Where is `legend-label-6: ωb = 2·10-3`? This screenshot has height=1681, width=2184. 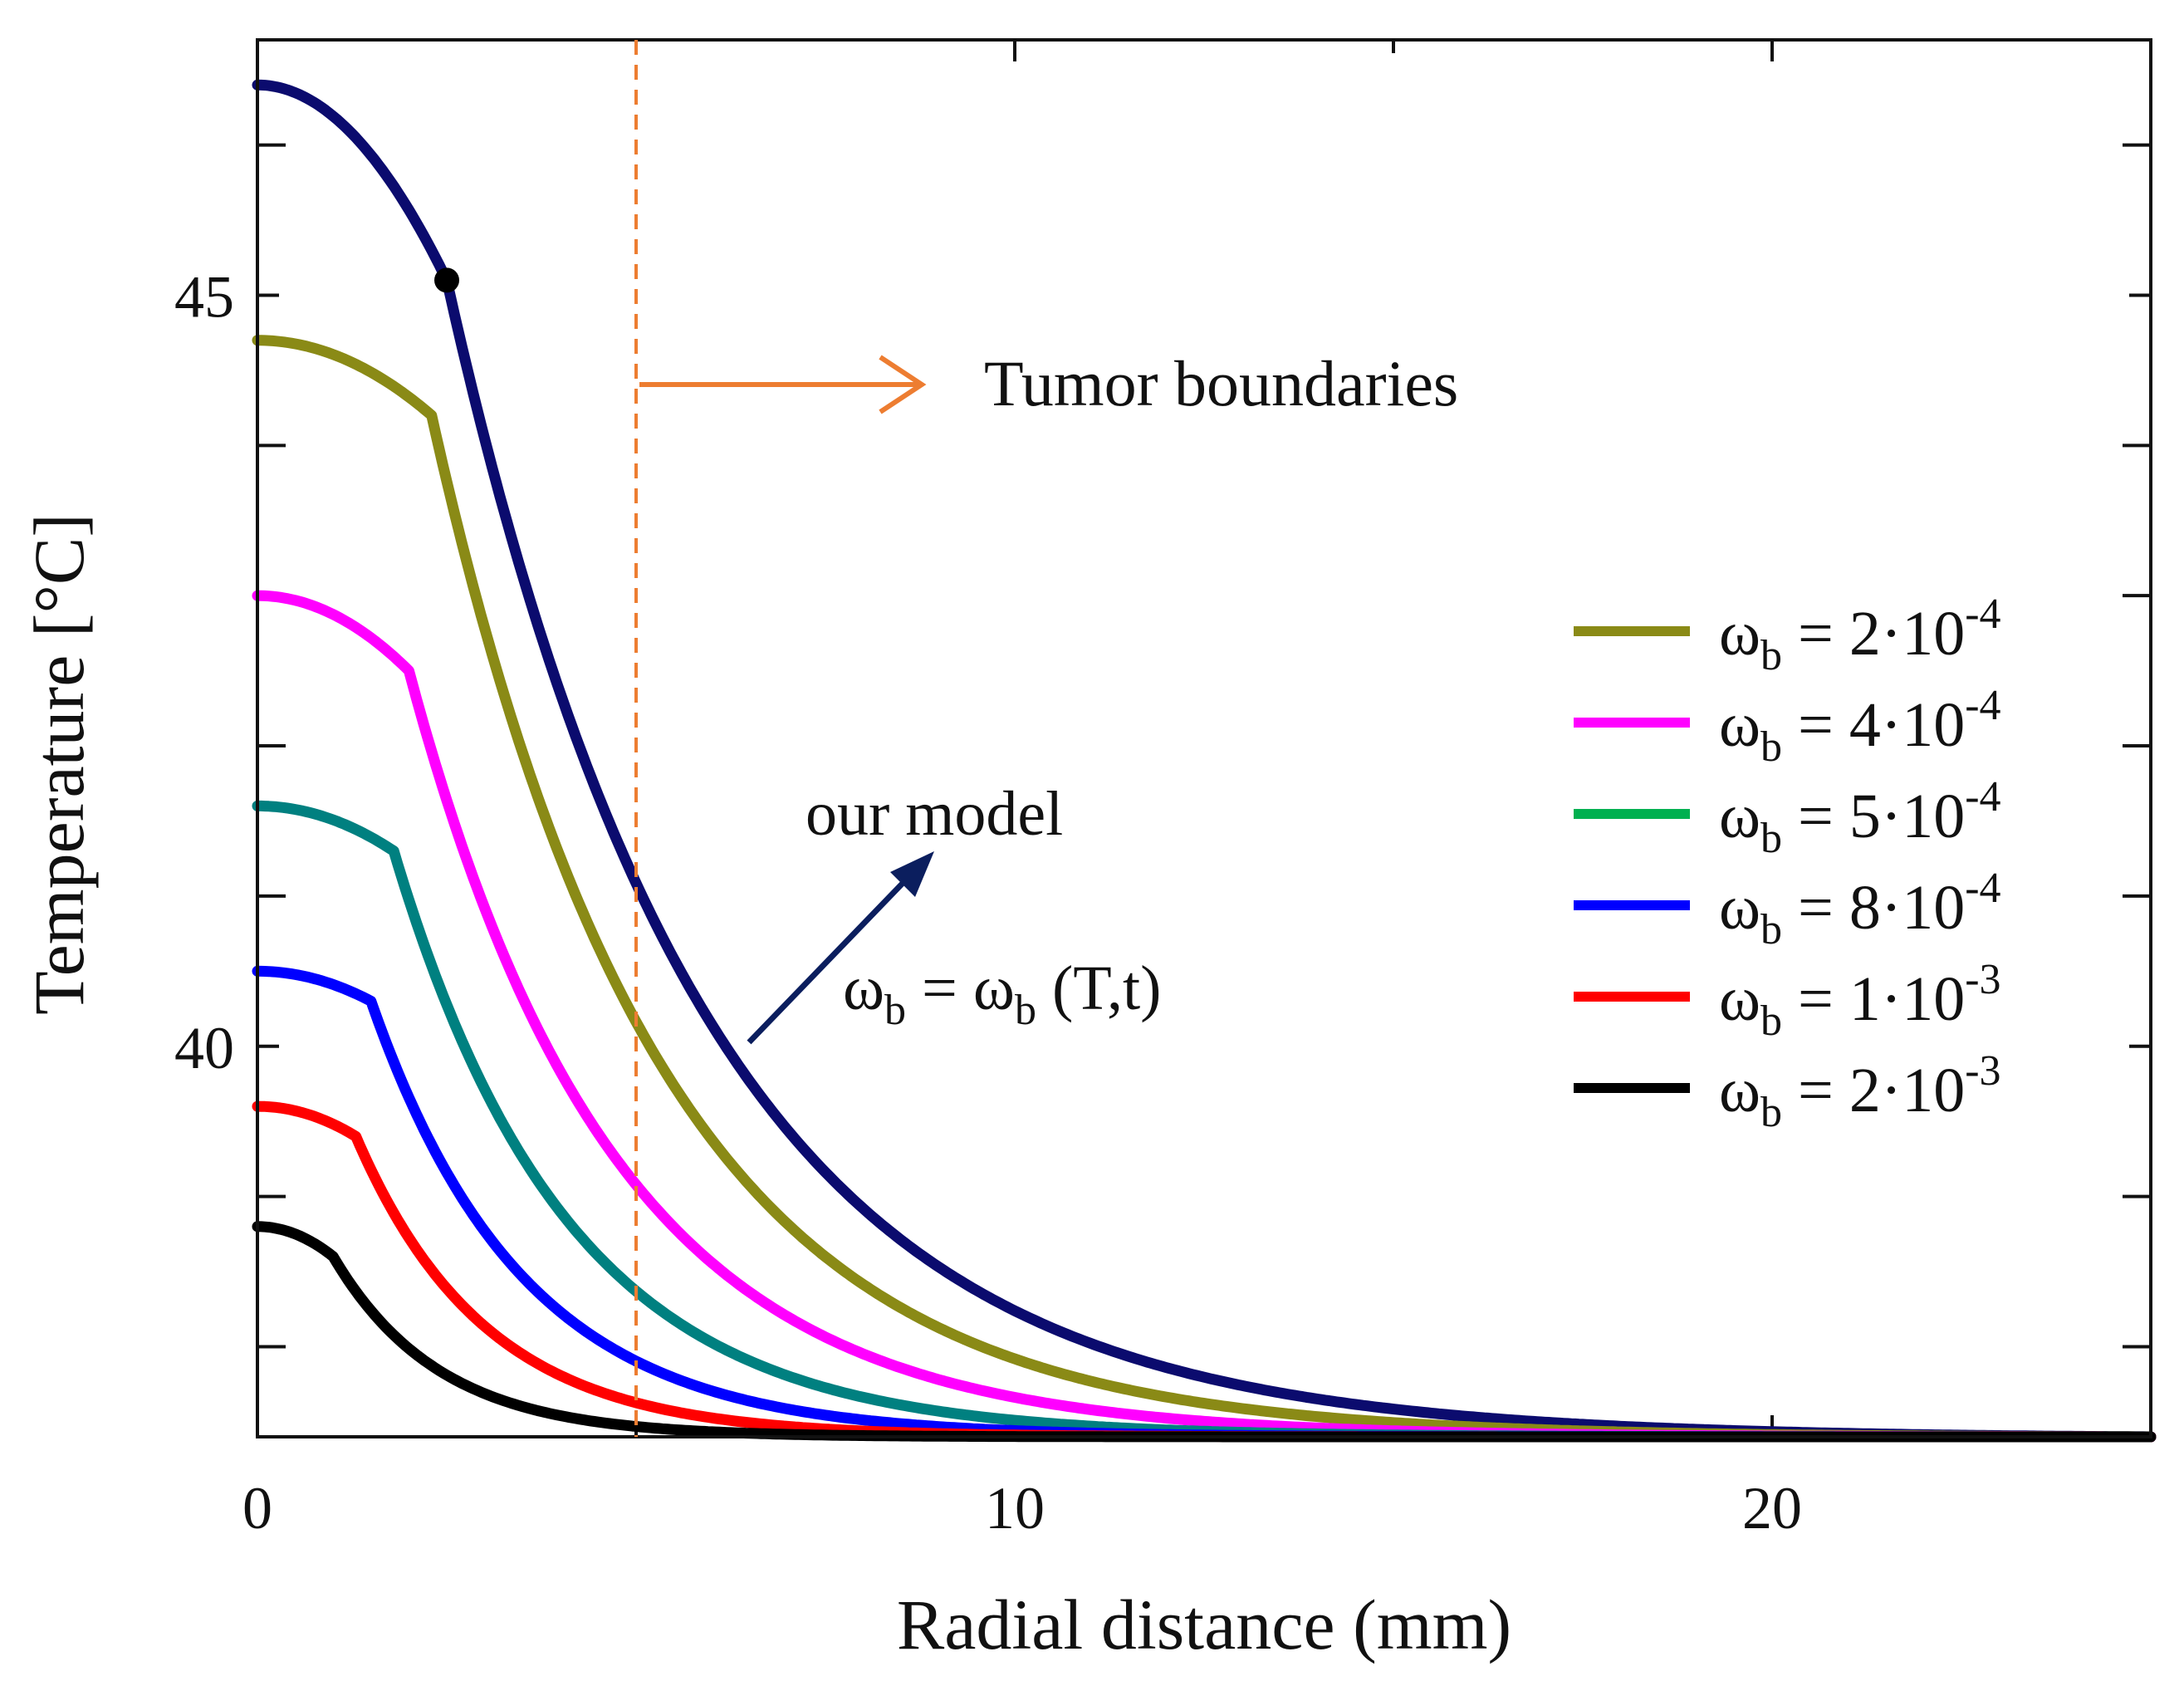
legend-label-6: ωb = 2·10-3 is located at coordinates (1860, 1091).